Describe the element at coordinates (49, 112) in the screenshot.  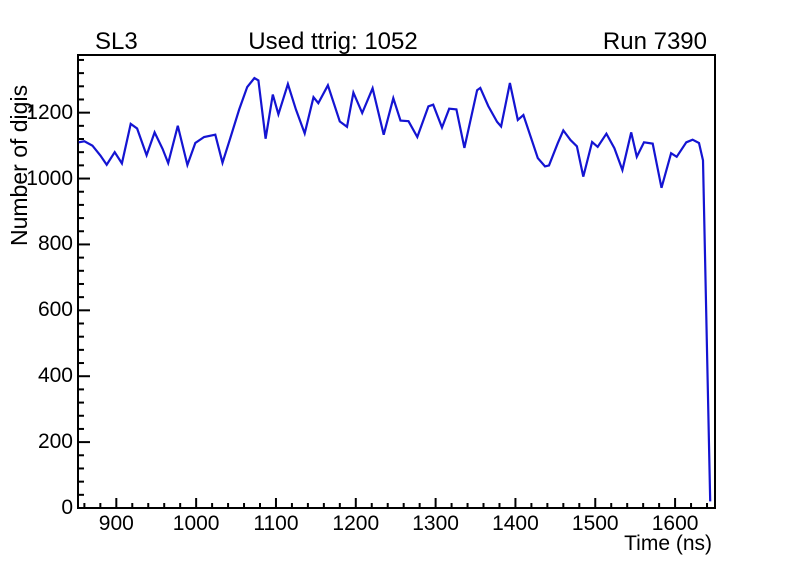
I see `y-tick-label: 1200` at that location.